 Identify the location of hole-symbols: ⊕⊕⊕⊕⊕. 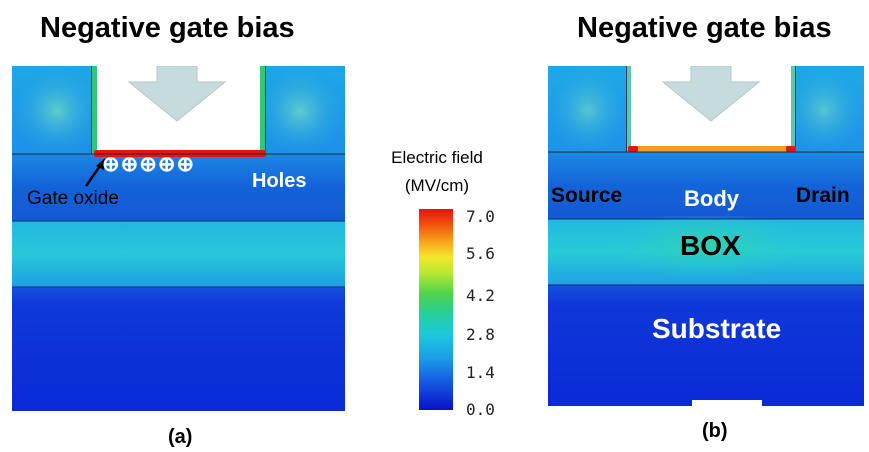
(148, 164).